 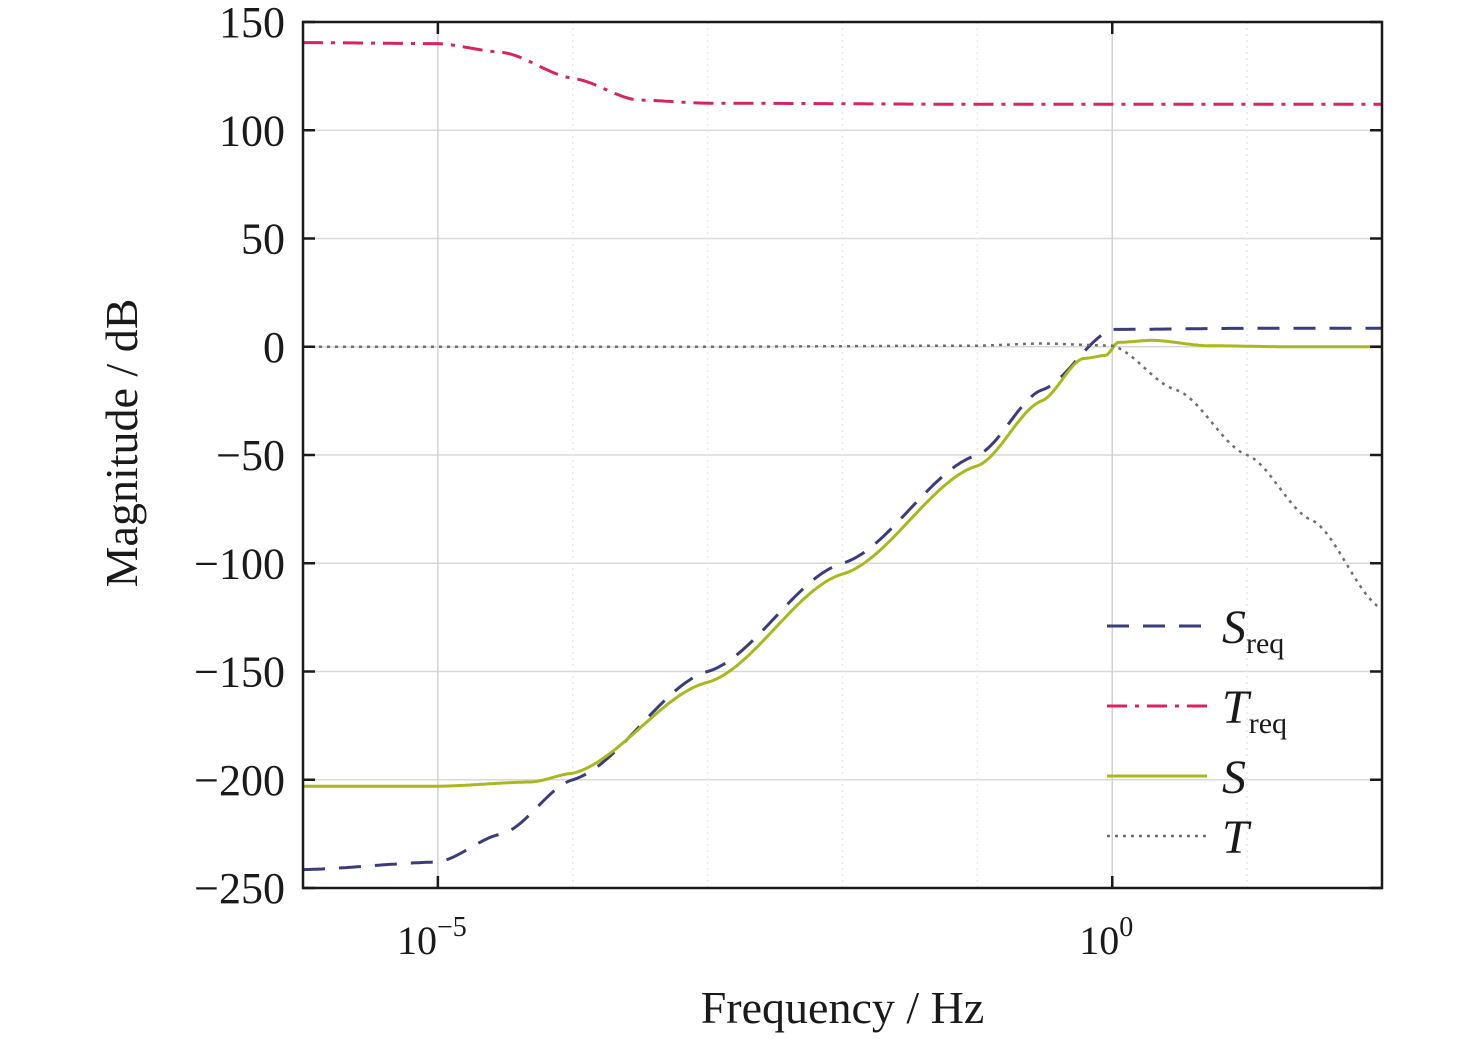 What do you see at coordinates (842, 73) in the screenshot?
I see `series-line-t-req` at bounding box center [842, 73].